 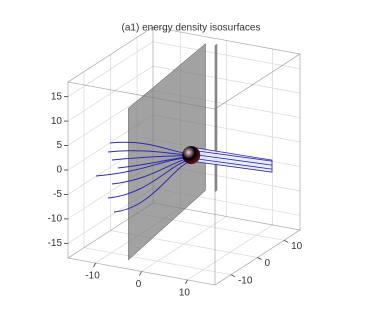 What do you see at coordinates (139, 284) in the screenshot?
I see `x-tick-label: 0` at bounding box center [139, 284].